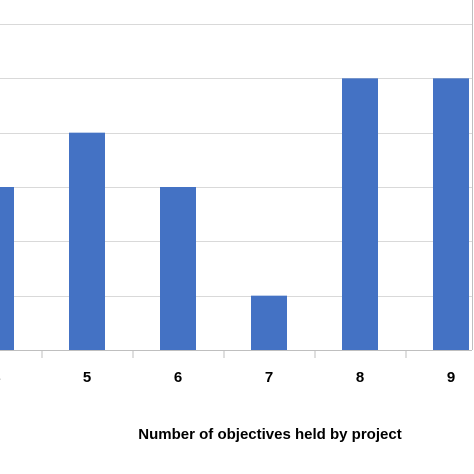  I want to click on x-tick-label: 7, so click(269, 377).